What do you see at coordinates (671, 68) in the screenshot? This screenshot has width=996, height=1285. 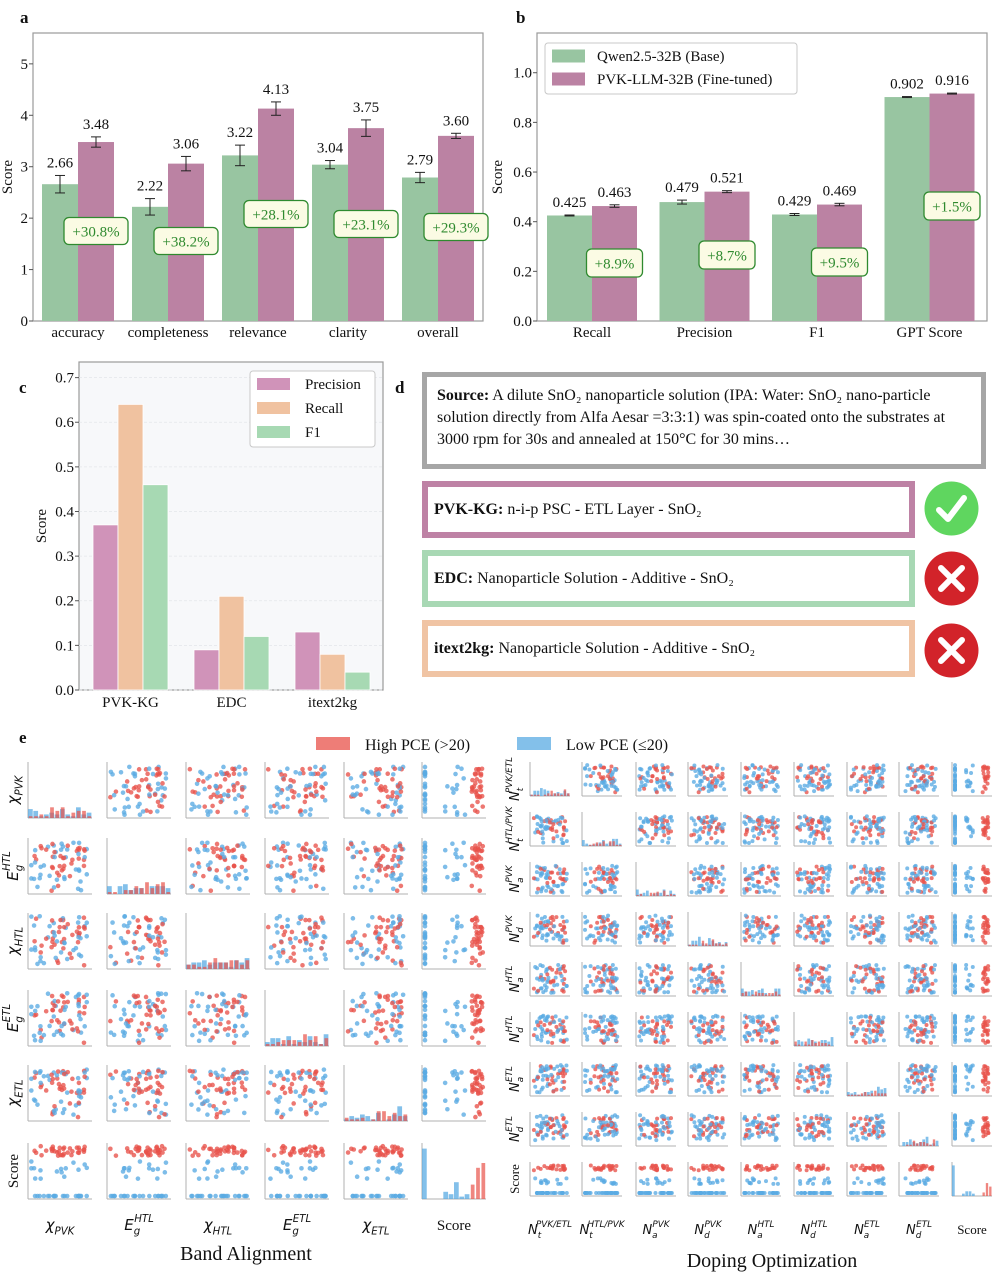 I see `legend-frame` at bounding box center [671, 68].